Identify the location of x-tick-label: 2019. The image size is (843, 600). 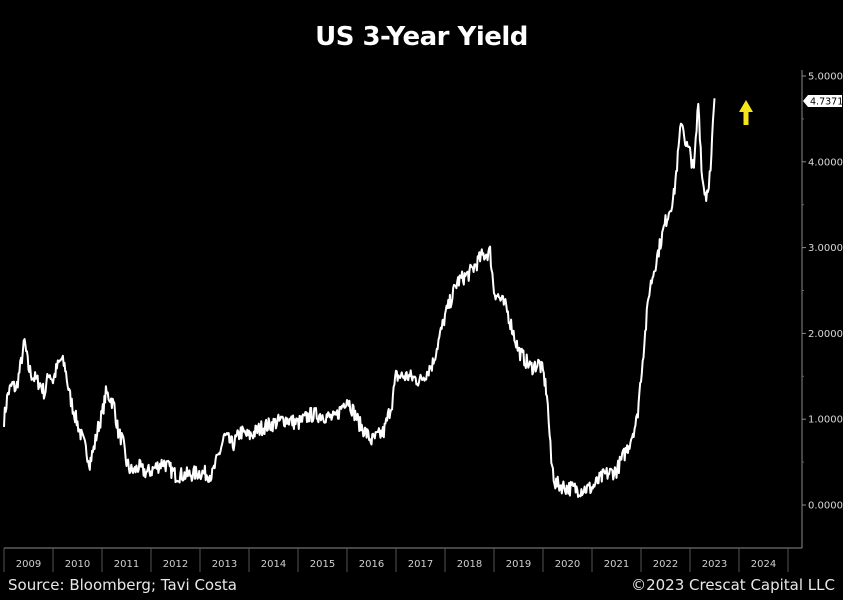
(518, 564).